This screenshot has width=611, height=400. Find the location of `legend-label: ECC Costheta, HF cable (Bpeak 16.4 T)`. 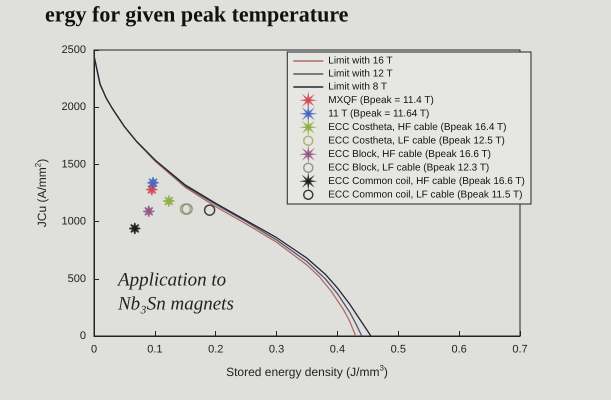

legend-label: ECC Costheta, HF cable (Bpeak 16.4 T) is located at coordinates (417, 127).